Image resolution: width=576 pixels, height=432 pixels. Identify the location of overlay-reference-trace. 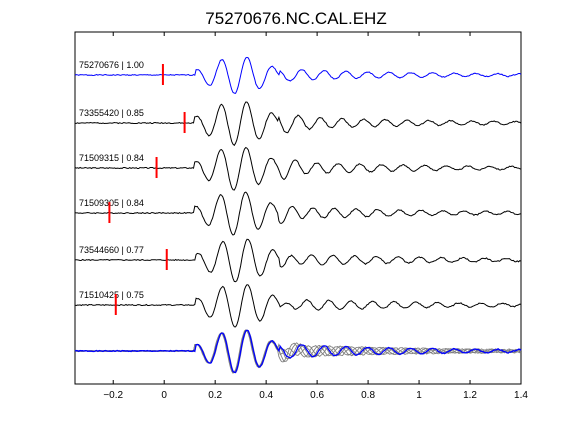
(298, 351).